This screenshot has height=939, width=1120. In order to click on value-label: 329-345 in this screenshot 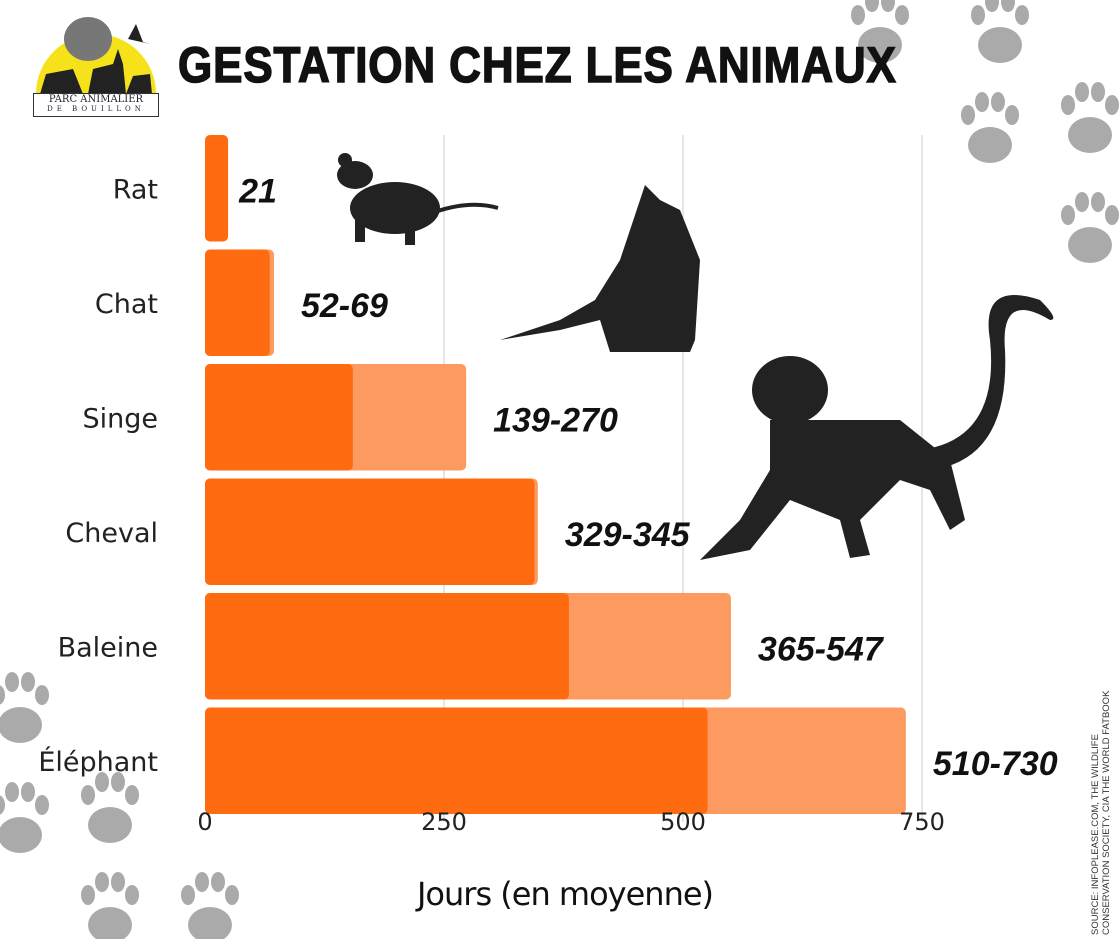, I will do `click(628, 535)`.